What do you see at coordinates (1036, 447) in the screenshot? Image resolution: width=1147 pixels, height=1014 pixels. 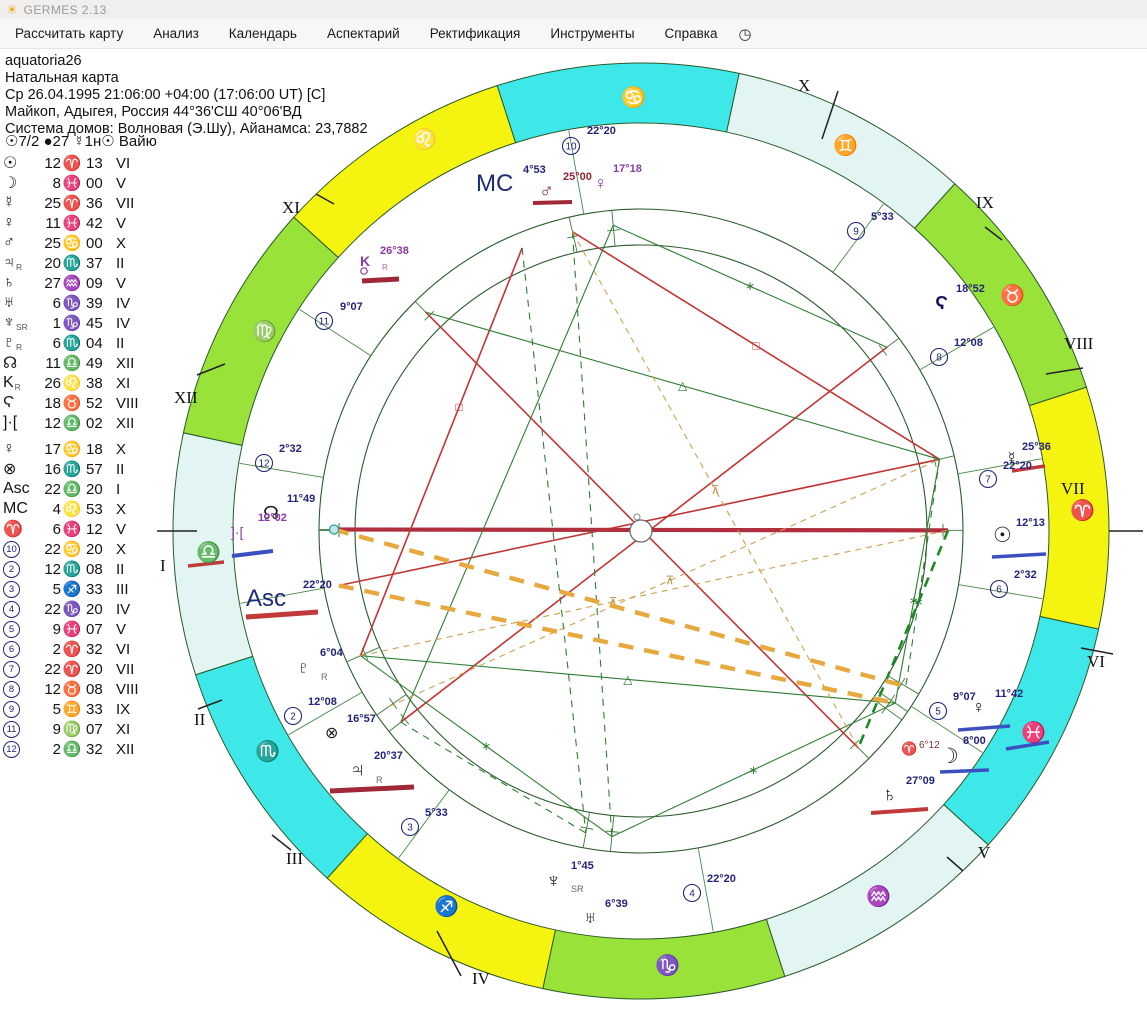 I see `mercury-degree: 25°36` at bounding box center [1036, 447].